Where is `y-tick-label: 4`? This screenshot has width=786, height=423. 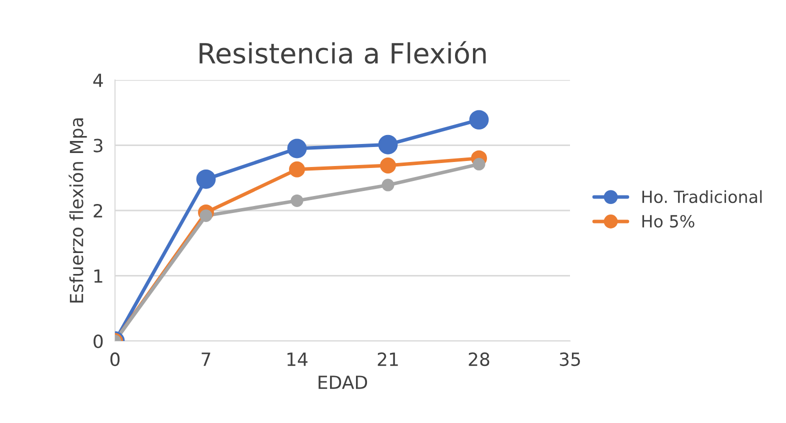 y-tick-label: 4 is located at coordinates (98, 80).